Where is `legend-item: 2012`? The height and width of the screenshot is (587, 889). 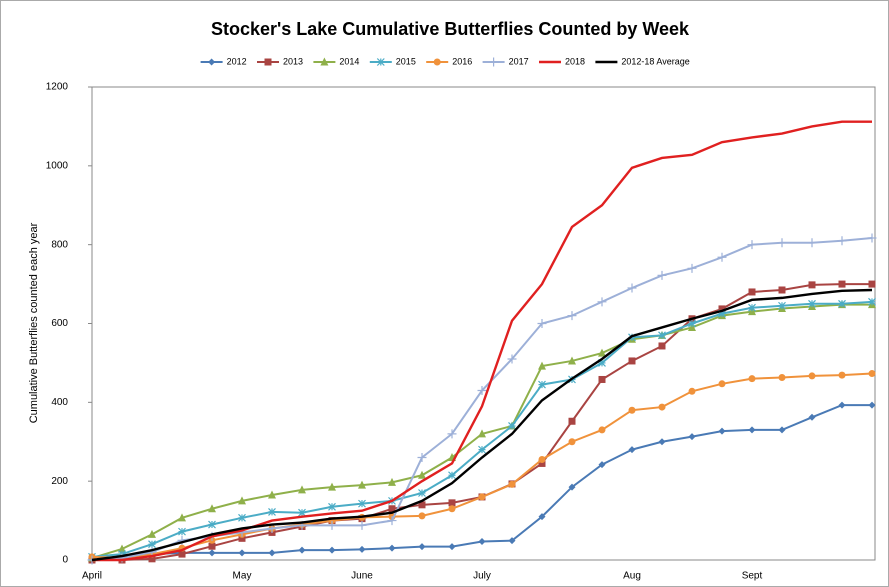 legend-item: 2012 is located at coordinates (223, 61).